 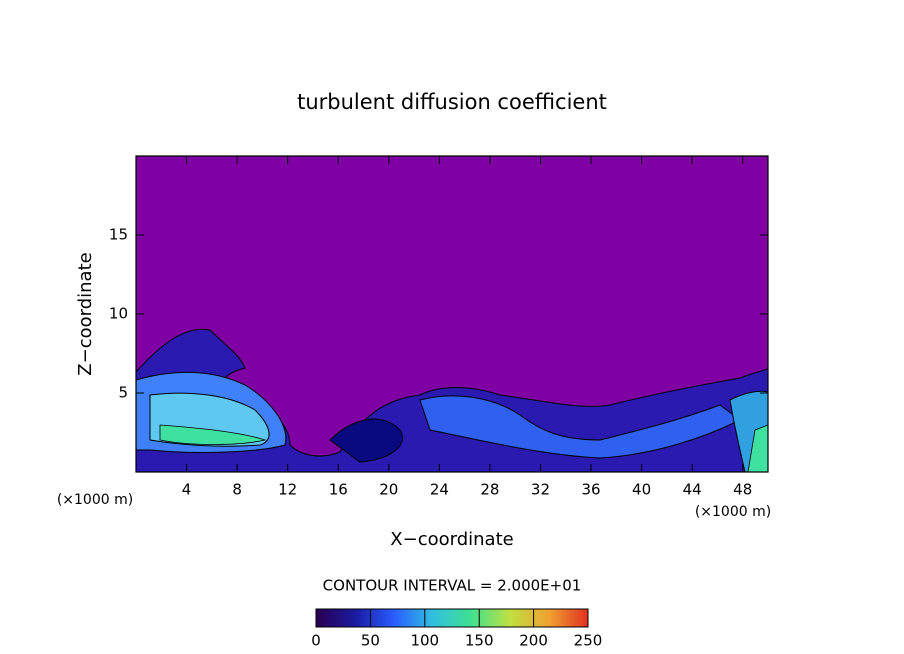 I want to click on chart-title: turbulent diffusion coefficient, so click(x=452, y=102).